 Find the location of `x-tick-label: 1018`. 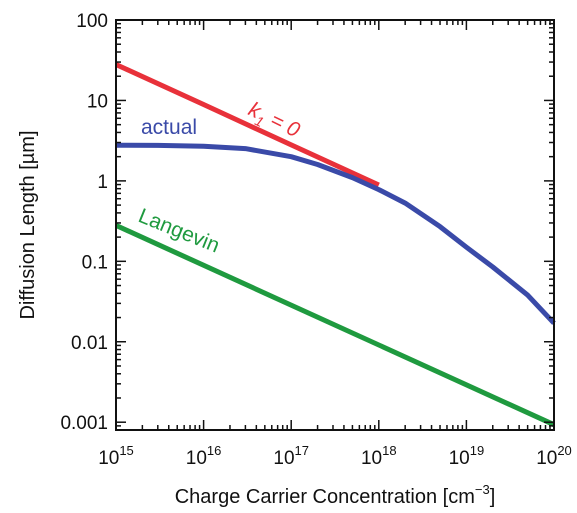

x-tick-label: 1018 is located at coordinates (379, 456).